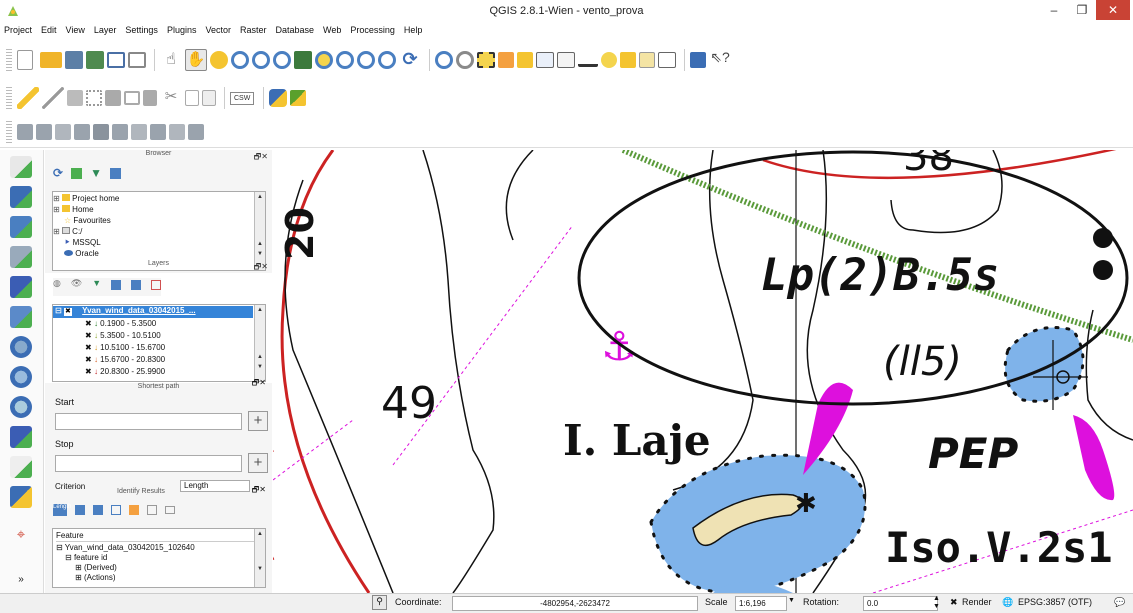 The width and height of the screenshot is (1133, 613). What do you see at coordinates (96, 173) in the screenshot?
I see `filter-icon: ▼` at bounding box center [96, 173].